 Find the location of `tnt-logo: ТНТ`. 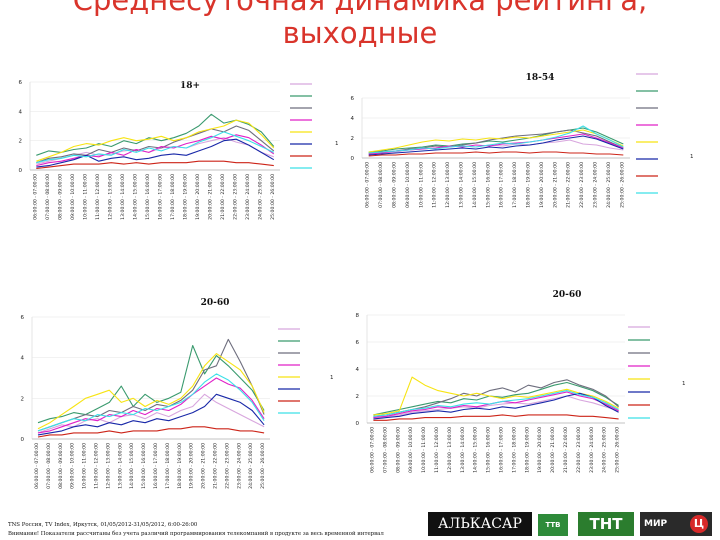

tnt-logo: ТНТ is located at coordinates (606, 524).